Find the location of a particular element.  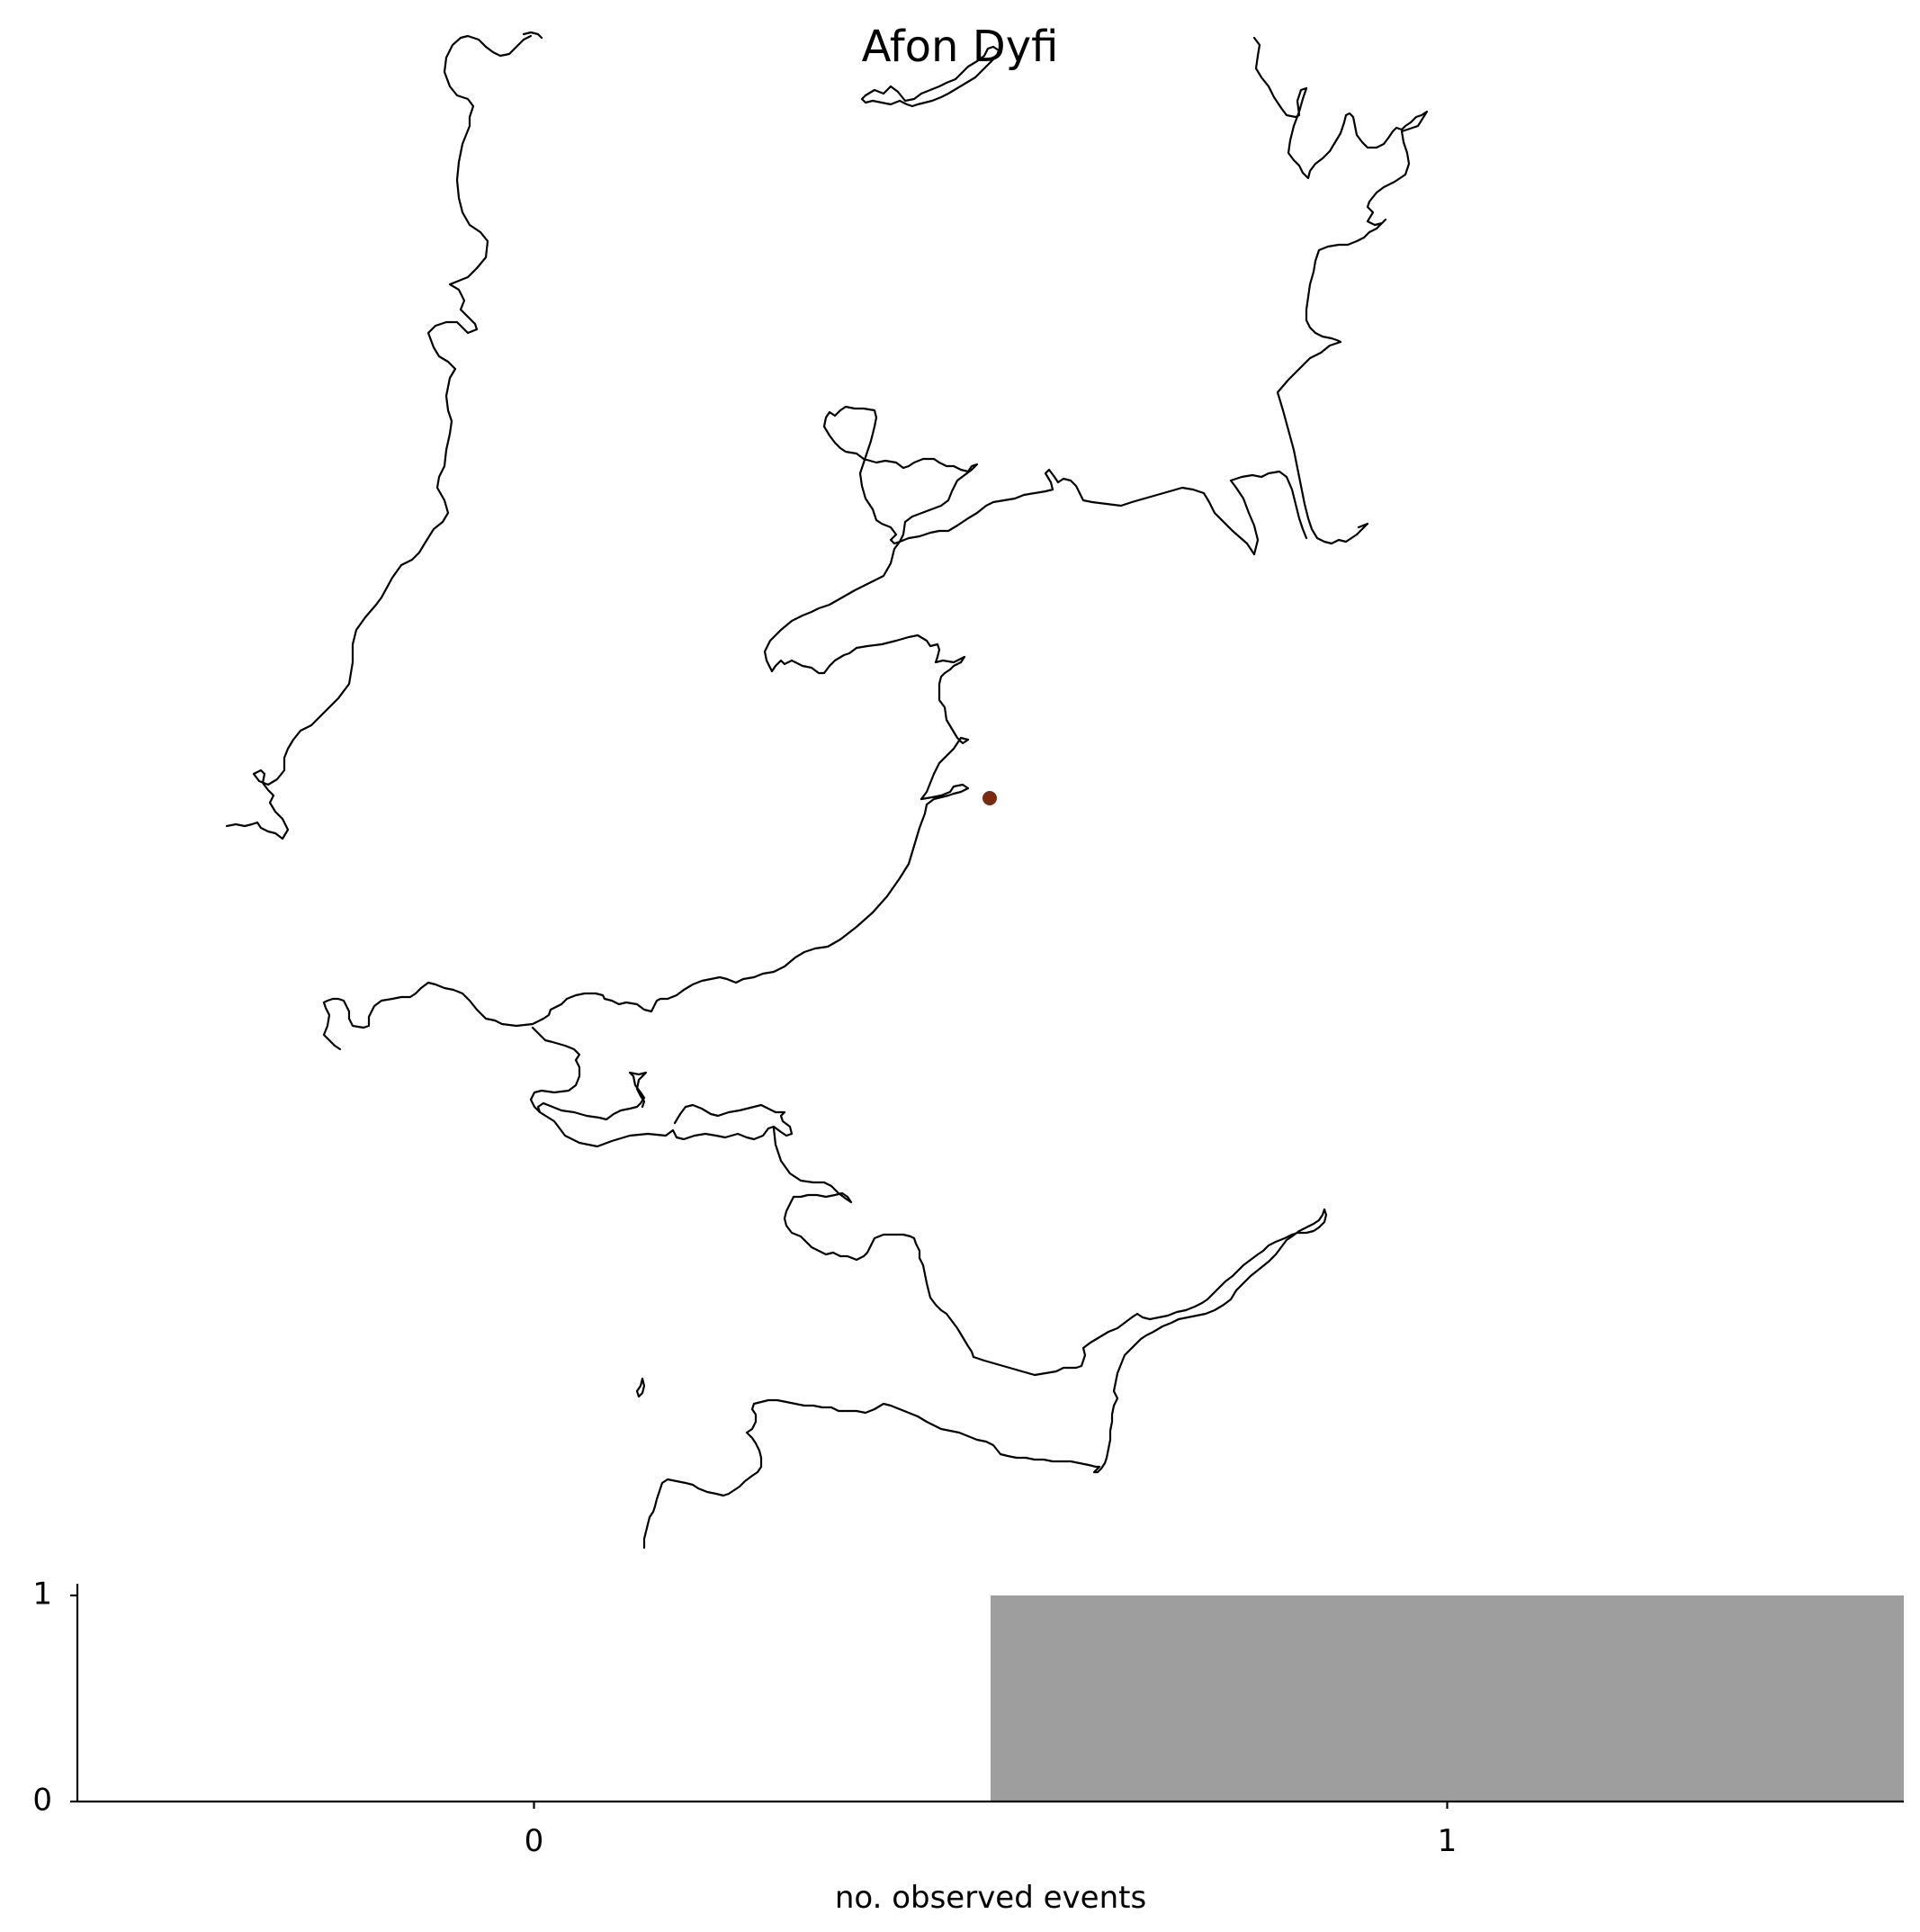

location-marker is located at coordinates (989, 798).